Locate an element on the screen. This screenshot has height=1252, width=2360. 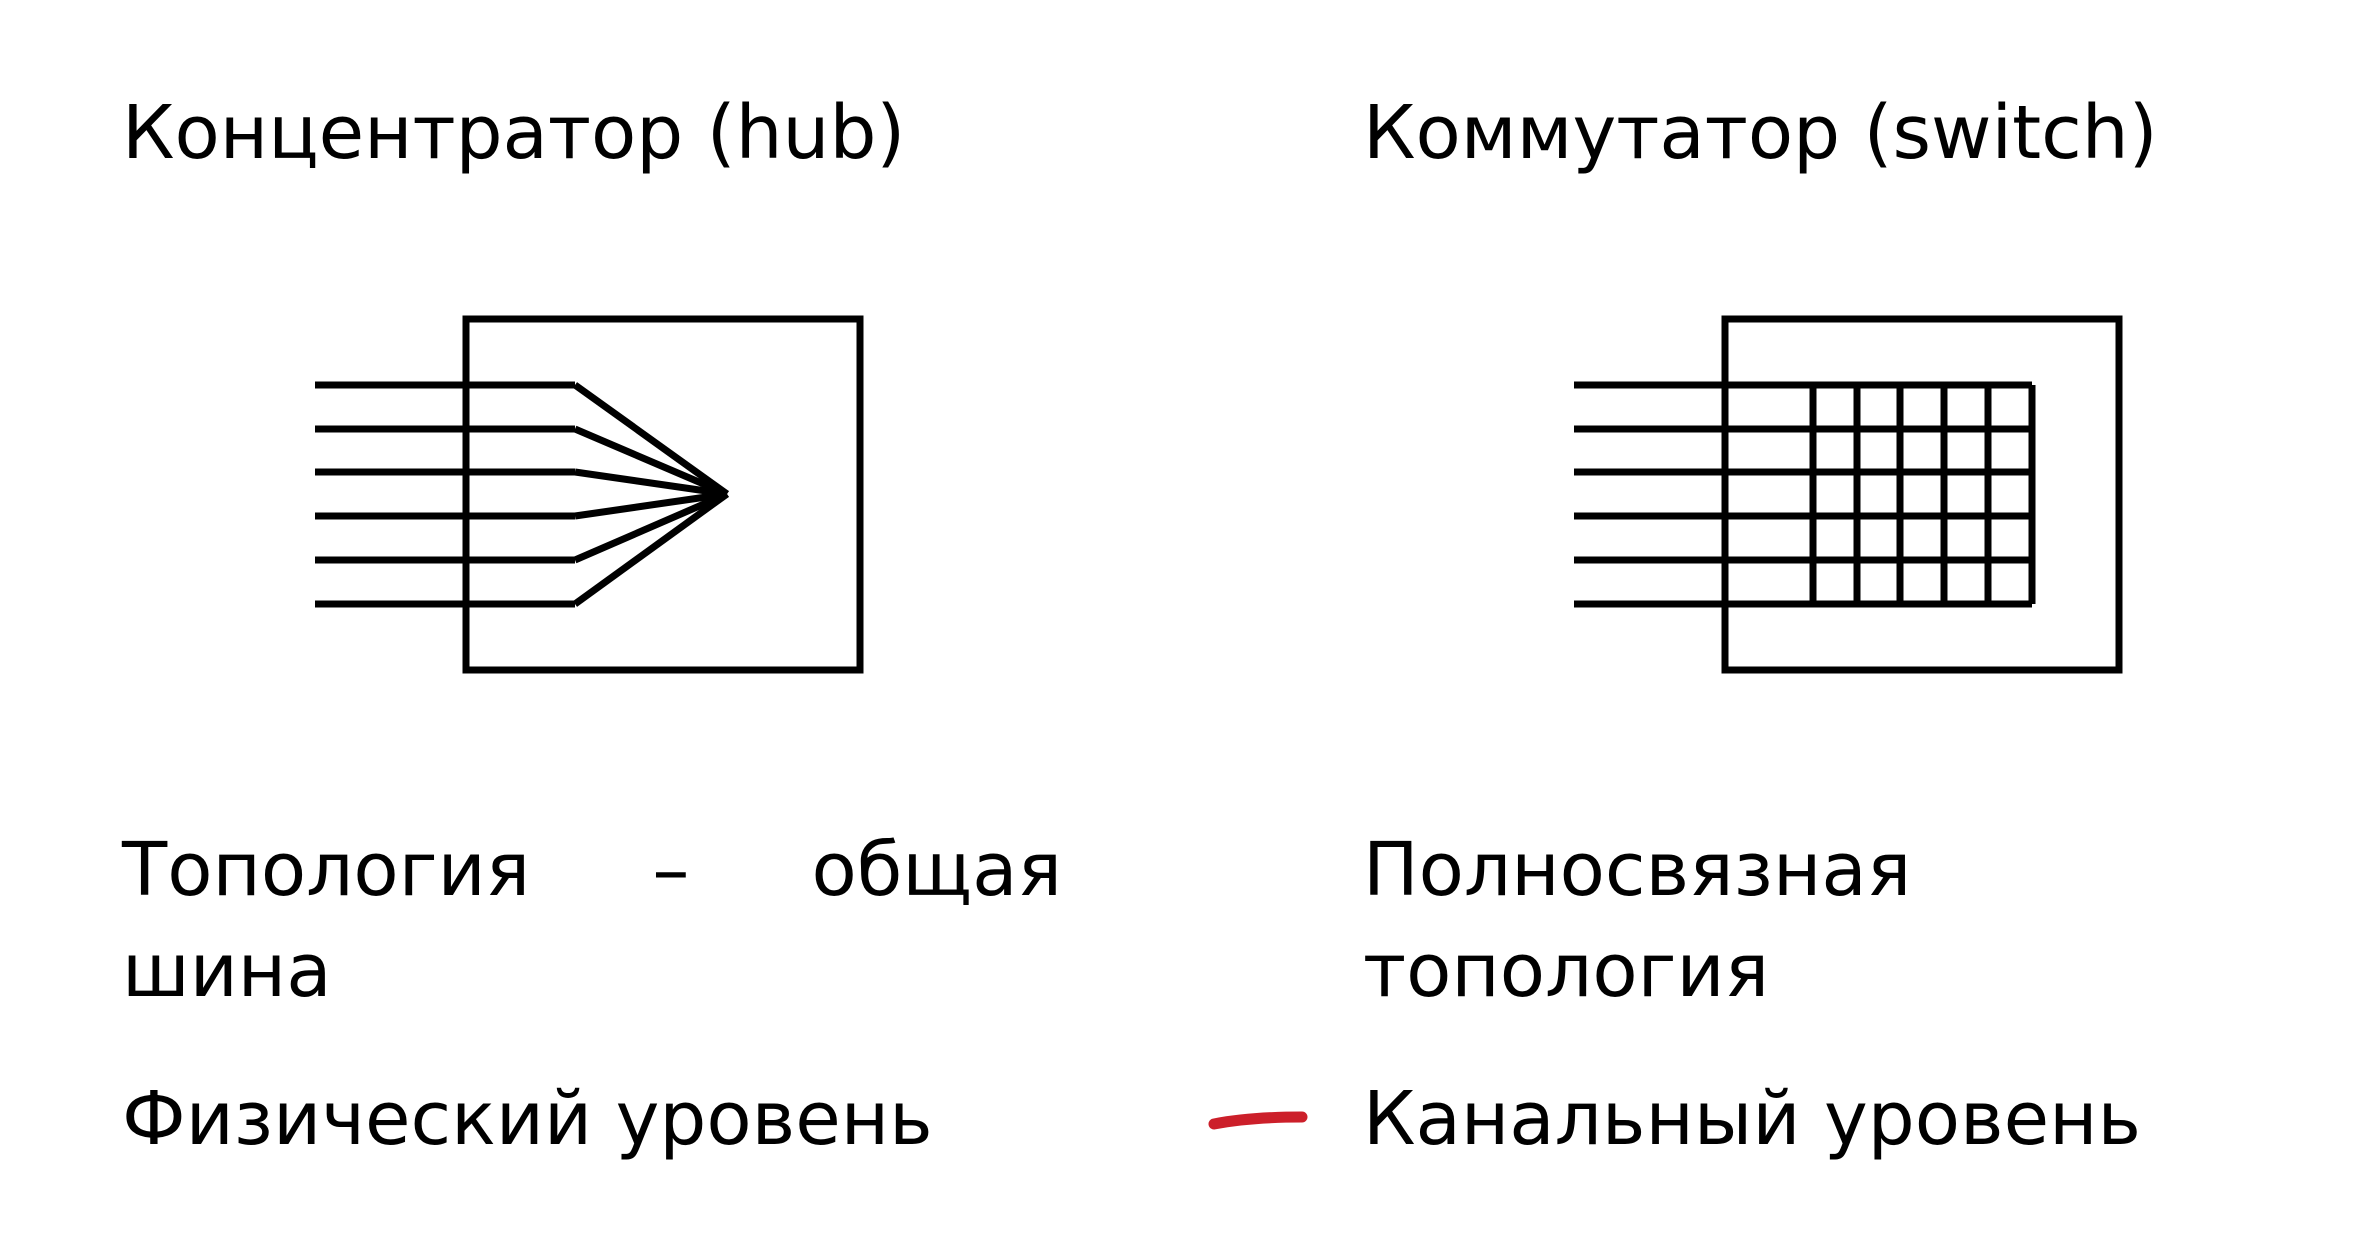
switch-box is located at coordinates (1922, 494).